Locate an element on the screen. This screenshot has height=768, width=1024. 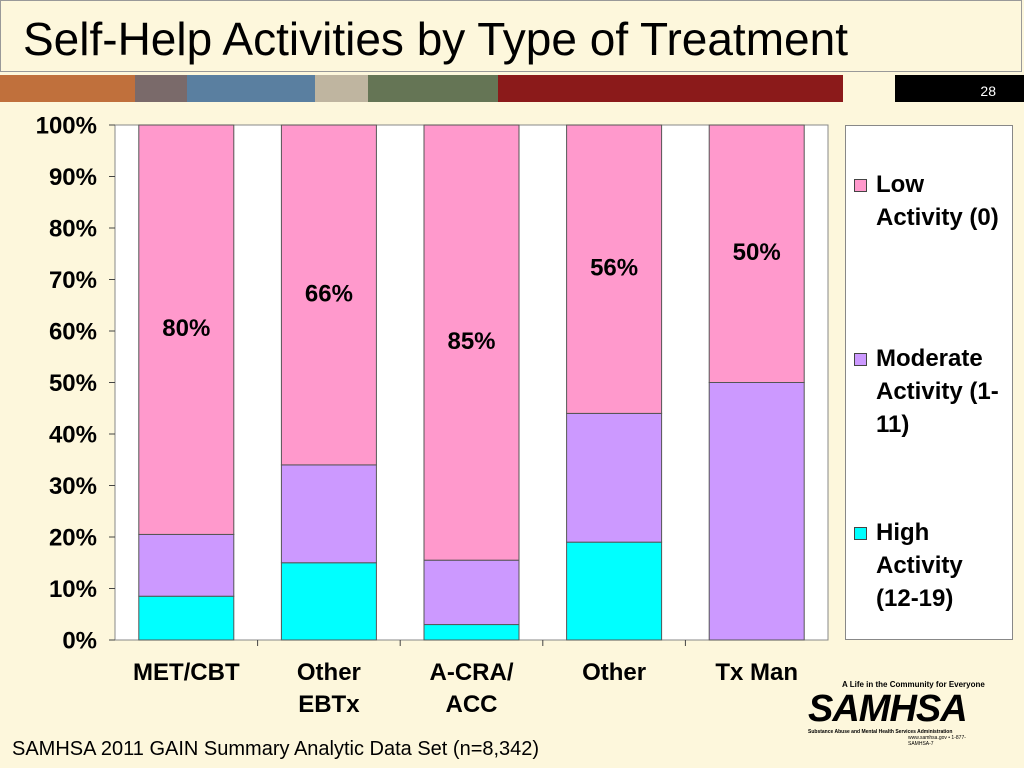
x-tick-label: Other is located at coordinates (614, 672).